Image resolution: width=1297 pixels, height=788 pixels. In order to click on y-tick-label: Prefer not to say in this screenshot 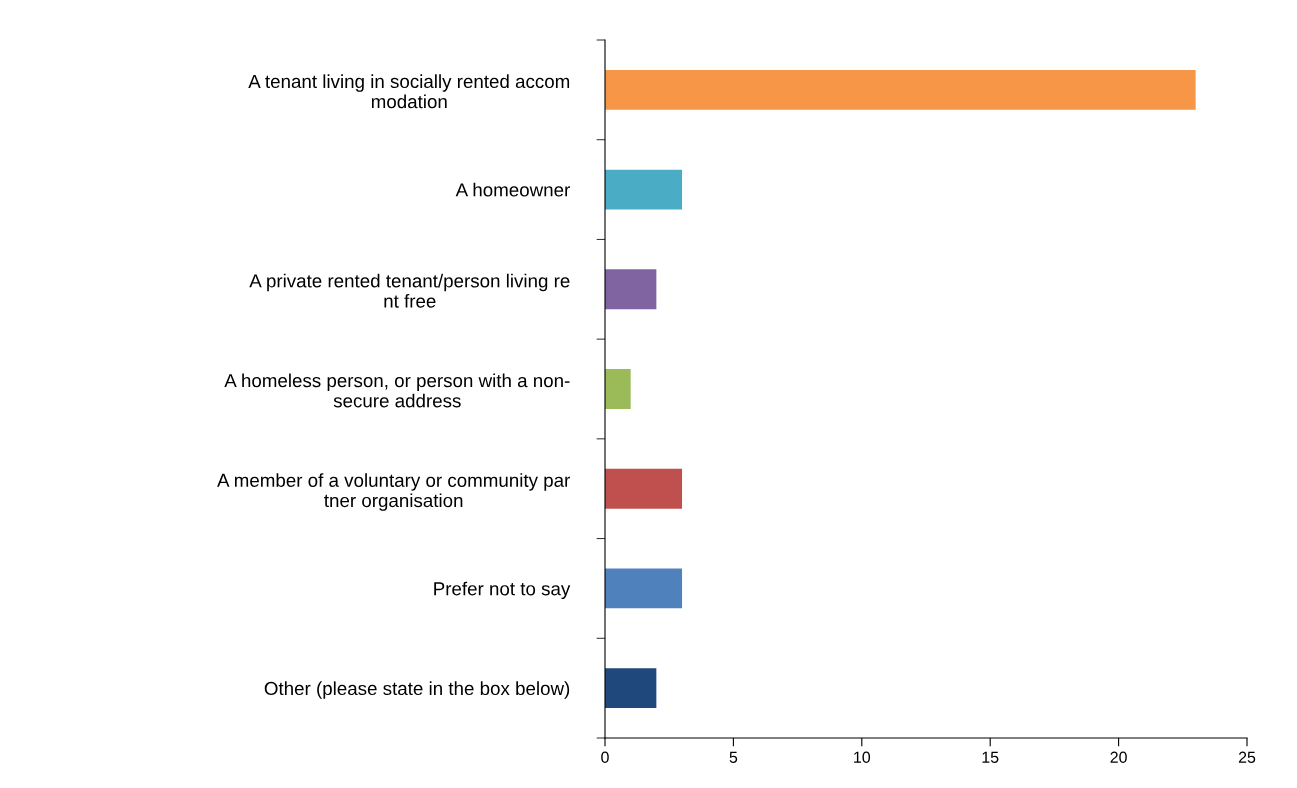, I will do `click(502, 590)`.